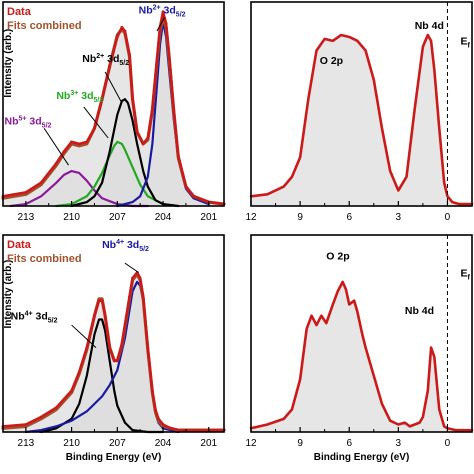  Describe the element at coordinates (361, 356) in the screenshot. I see `data-fill-area` at that location.